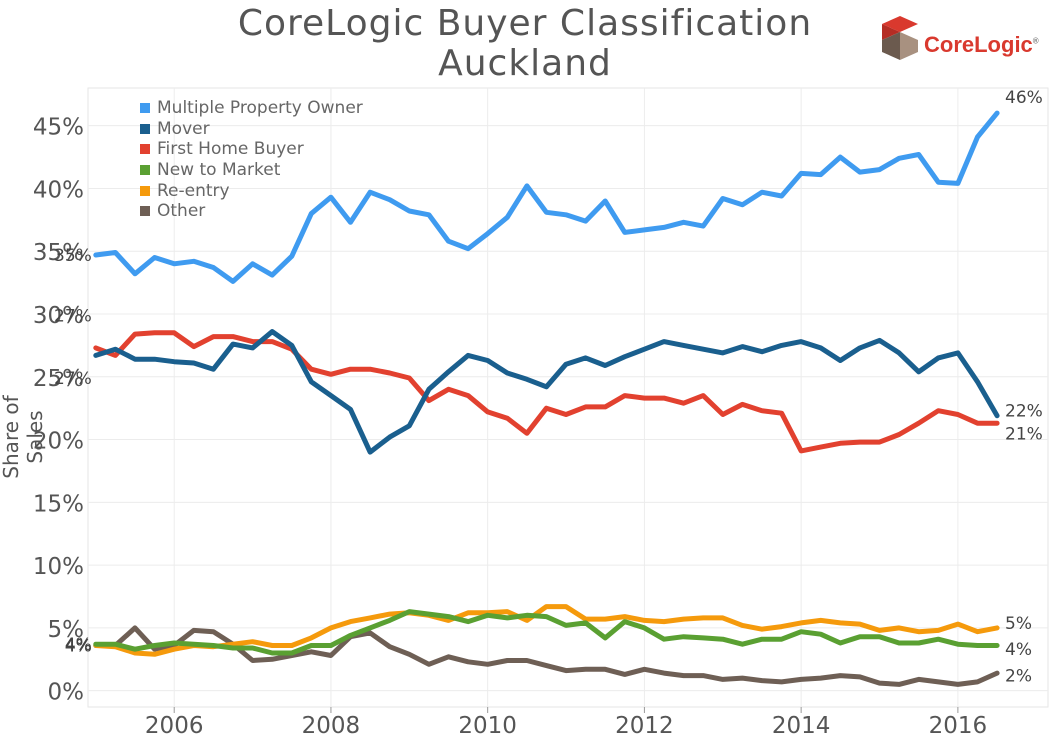  I want to click on x-tick-label: 2008, so click(331, 726).